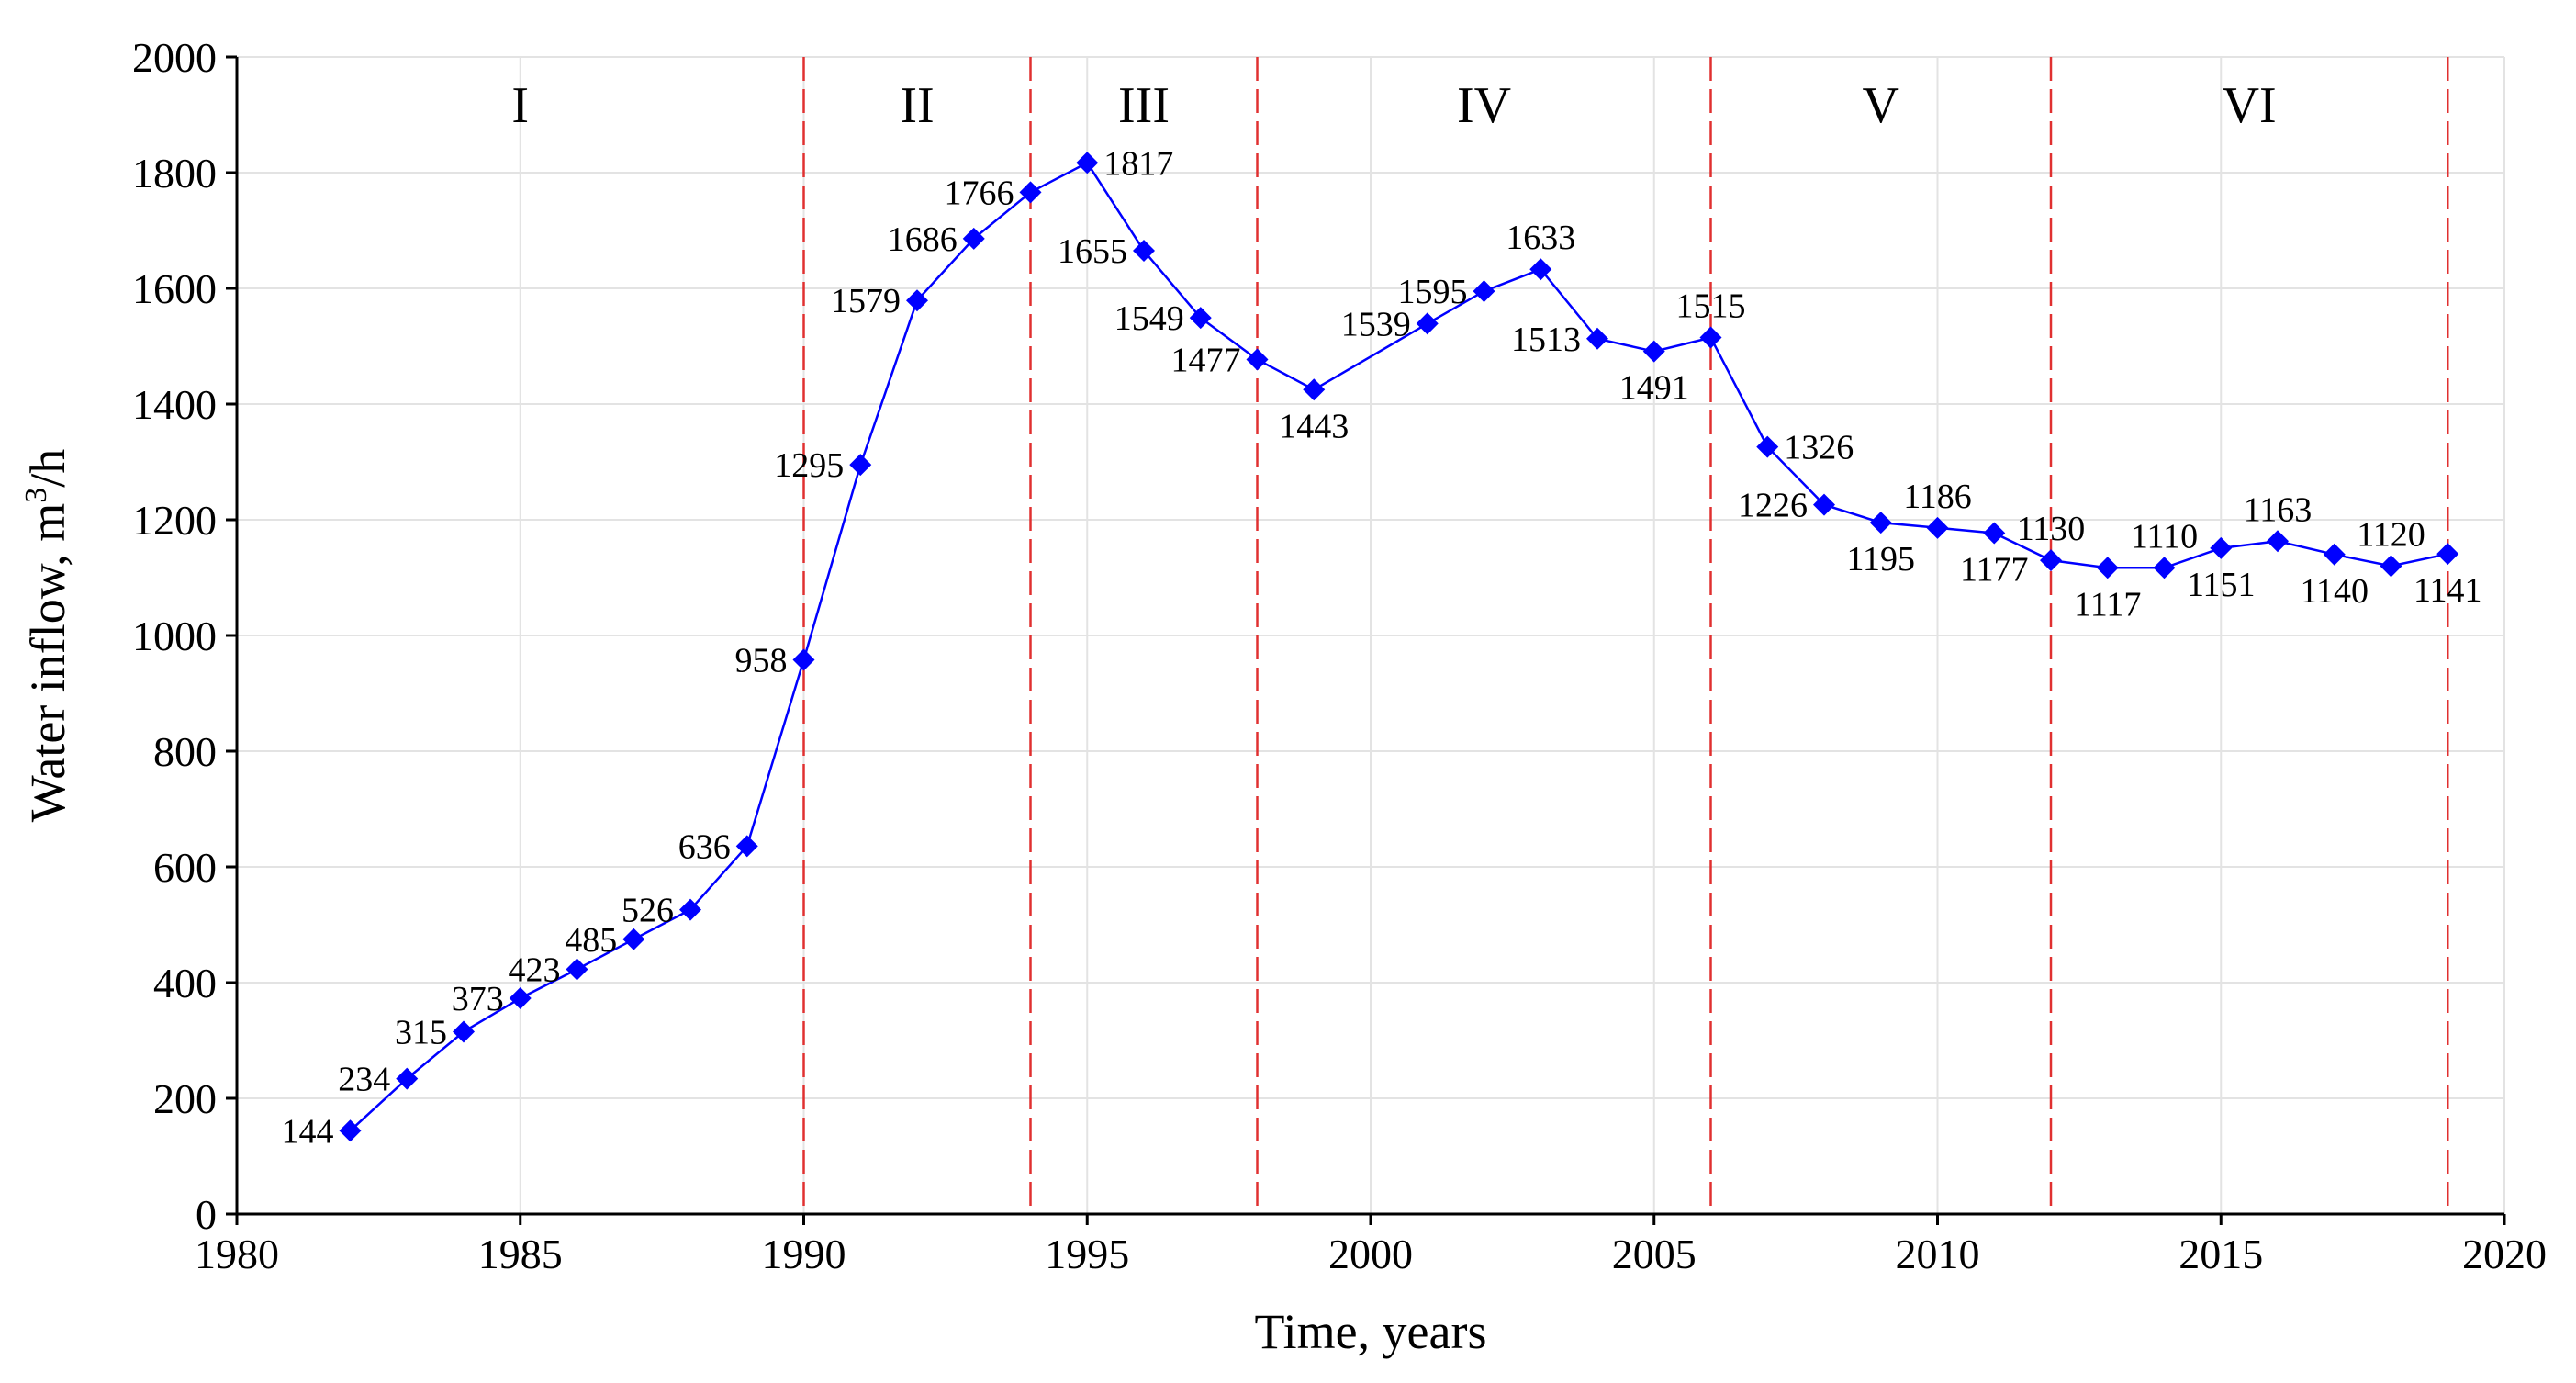 The height and width of the screenshot is (1383, 2576). I want to click on data-point-2017, so click(2334, 554).